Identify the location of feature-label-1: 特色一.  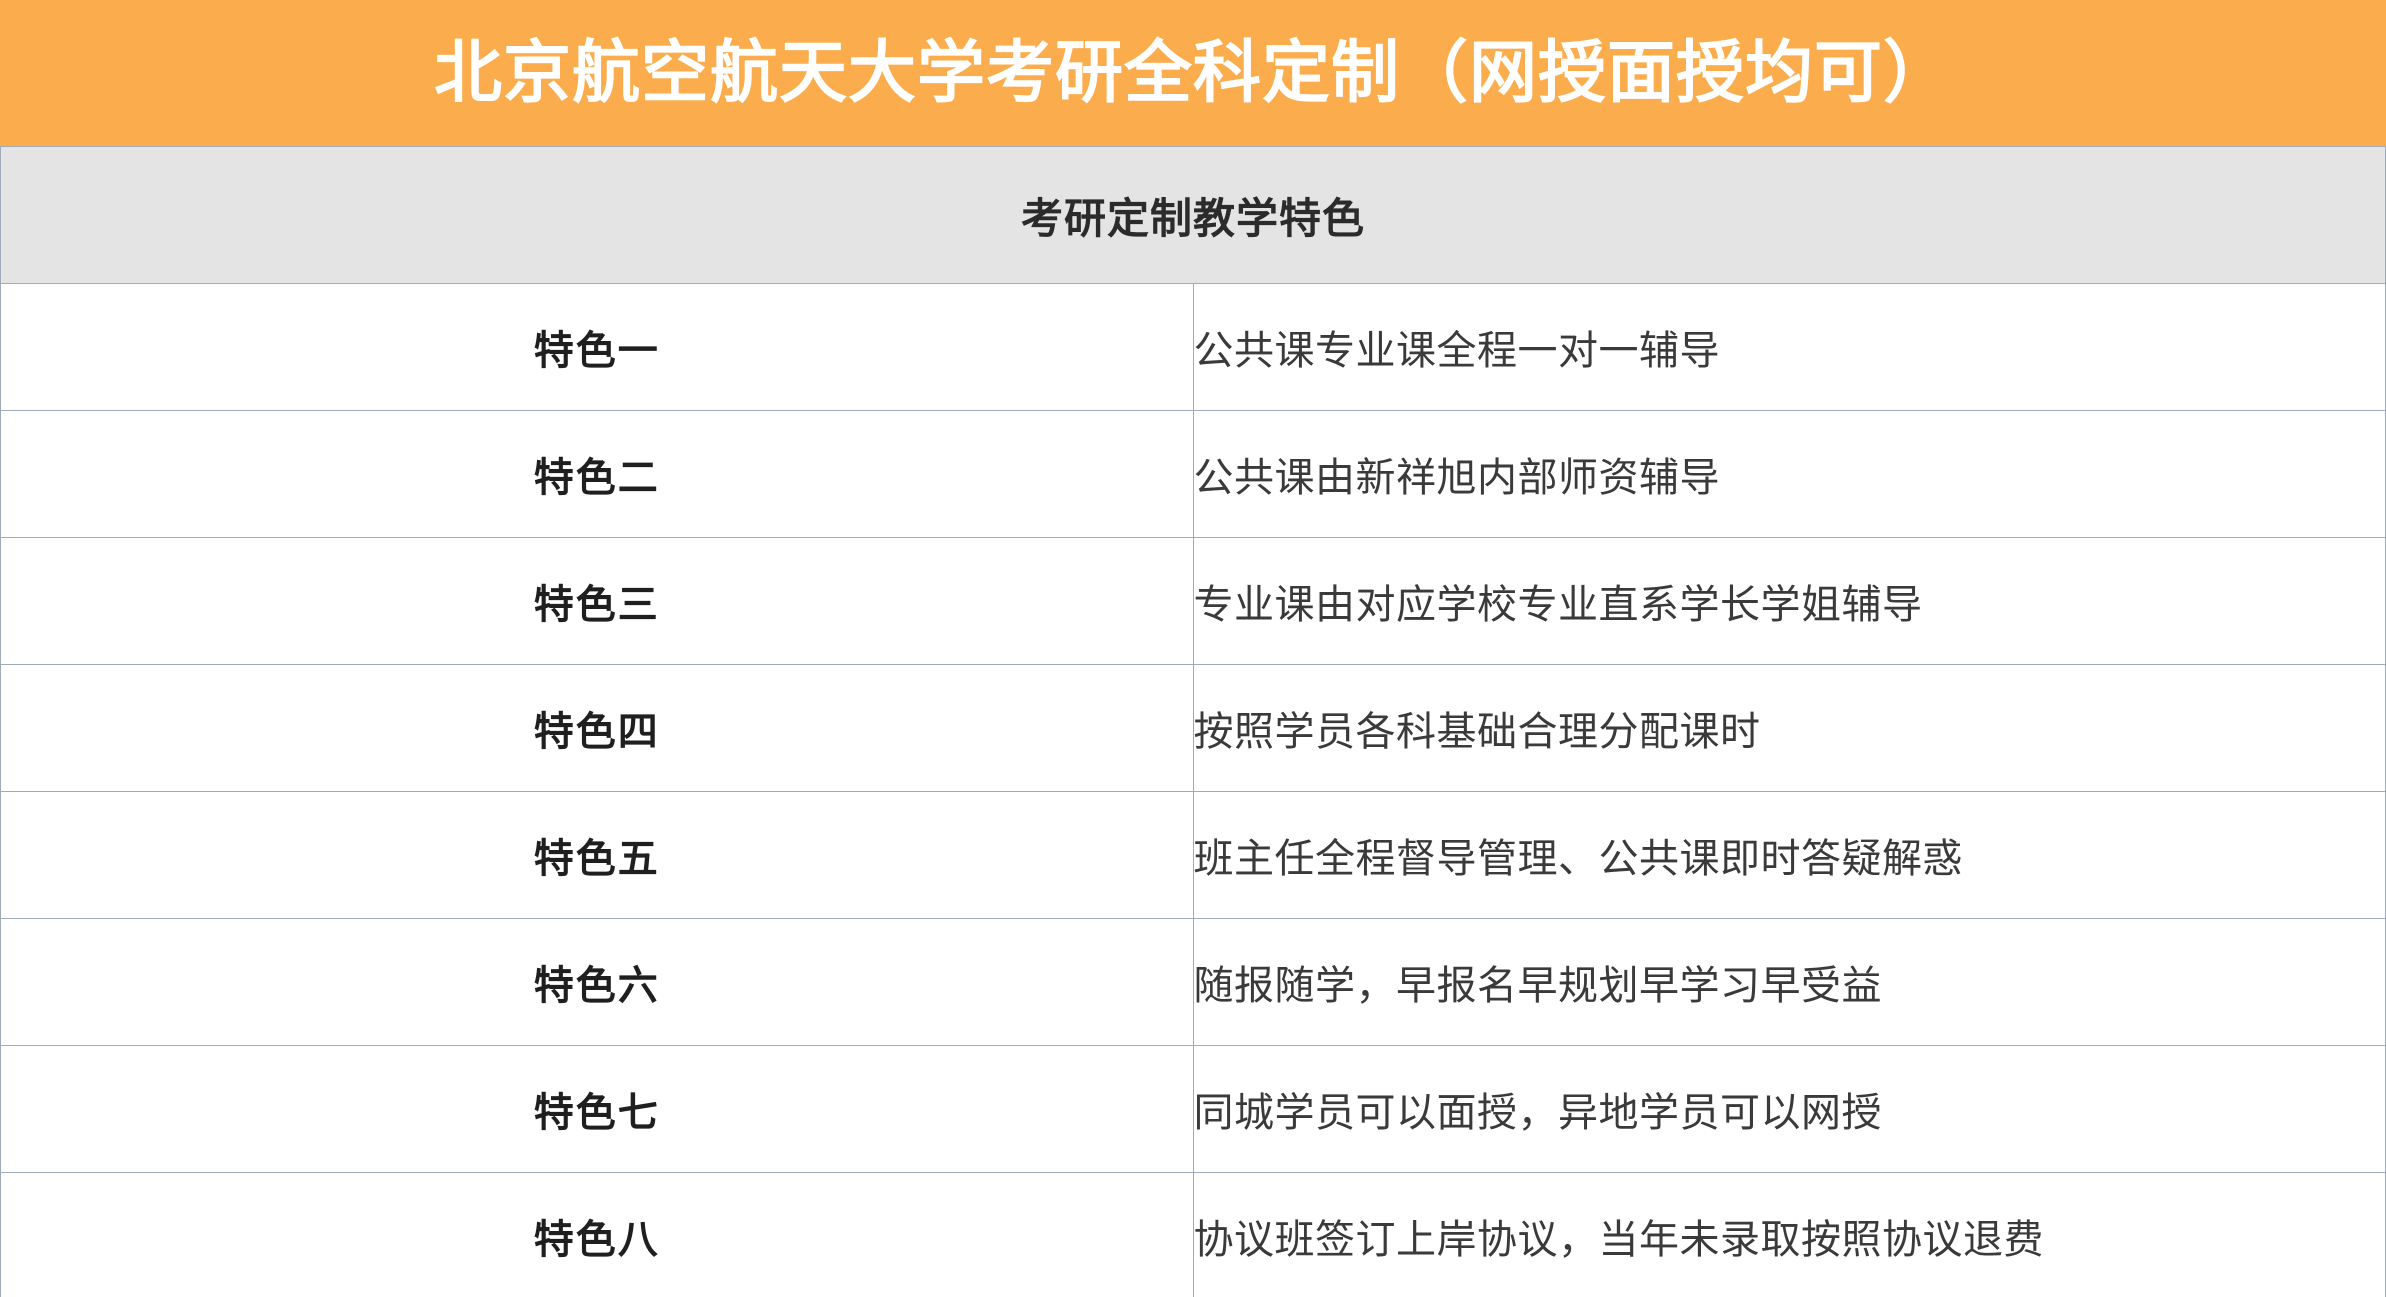
(597, 347).